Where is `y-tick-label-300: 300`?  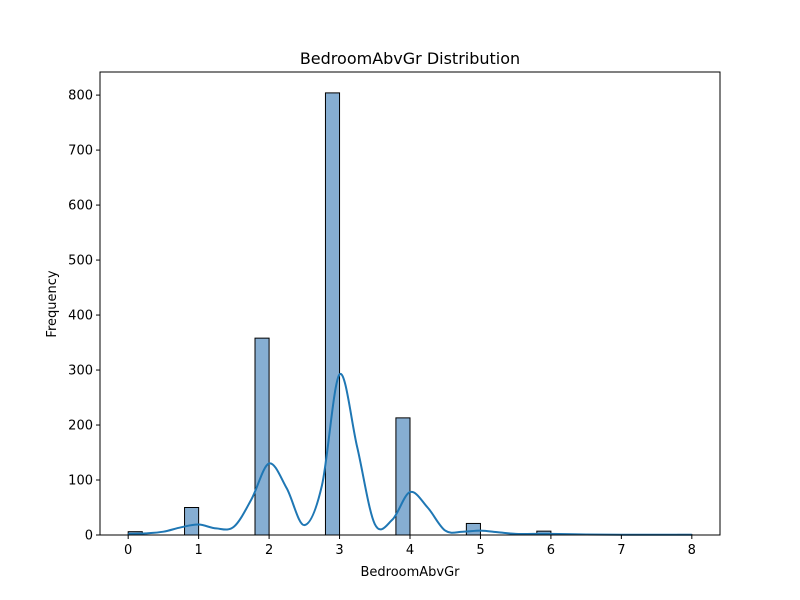
y-tick-label-300: 300 is located at coordinates (80, 371).